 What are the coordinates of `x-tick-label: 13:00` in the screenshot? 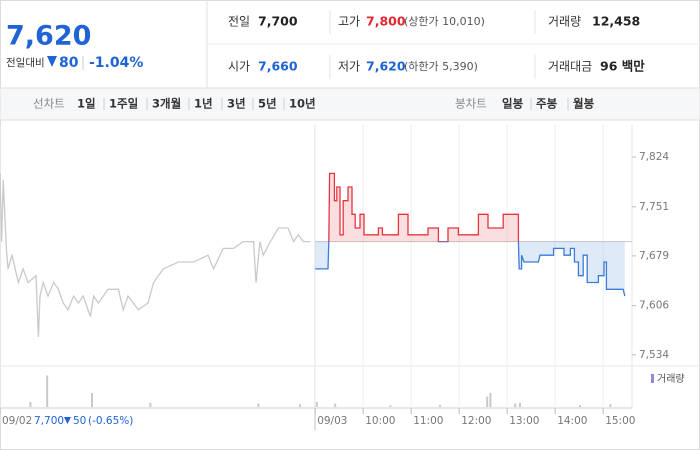 It's located at (524, 421).